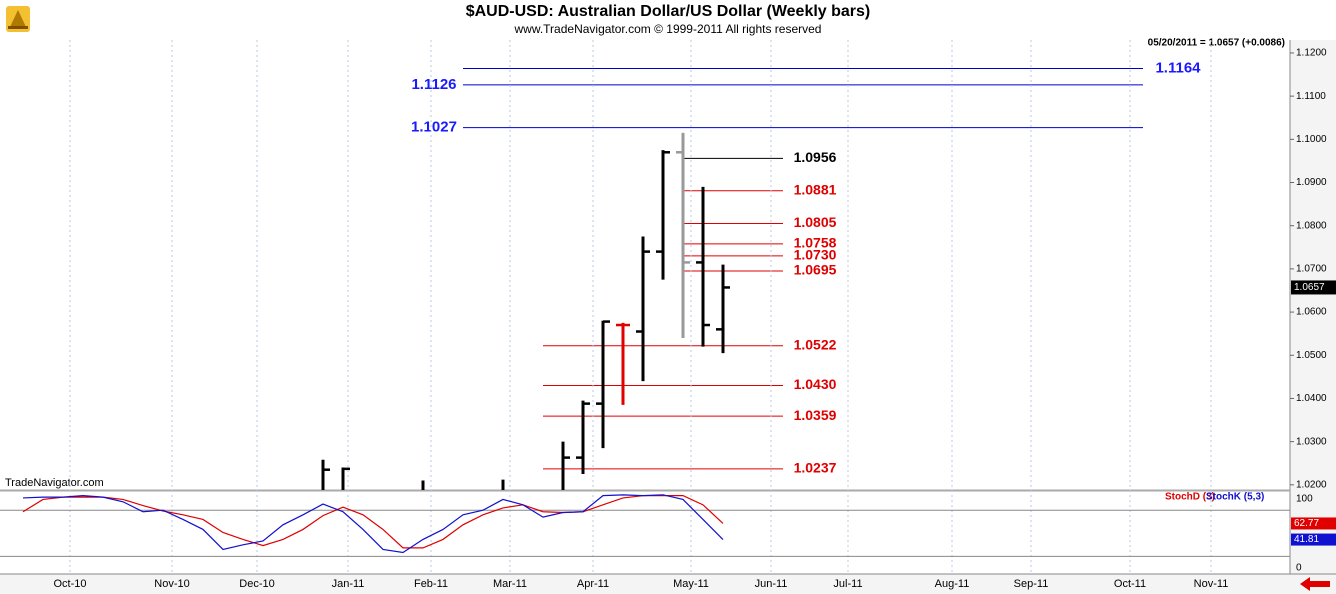 This screenshot has width=1336, height=594. Describe the element at coordinates (1311, 96) in the screenshot. I see `y-tick-label: 1.1100` at that location.